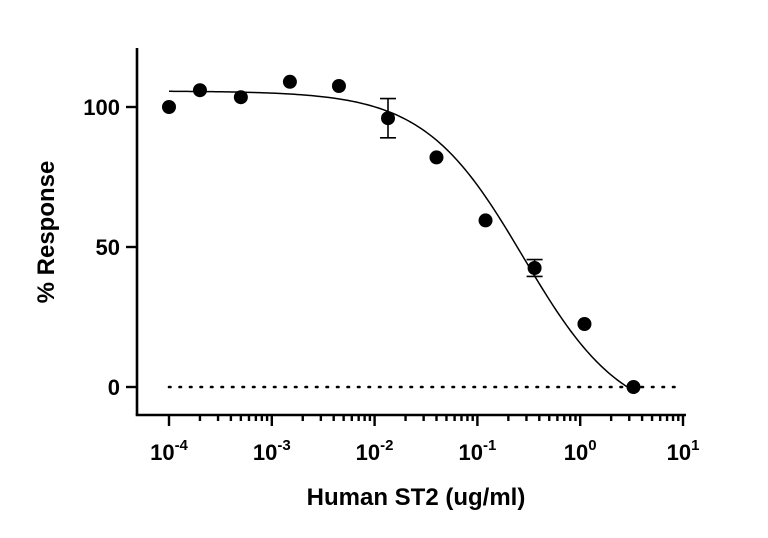  Describe the element at coordinates (416, 497) in the screenshot. I see `x-axis-title: Human ST2 (ug/ml)` at that location.